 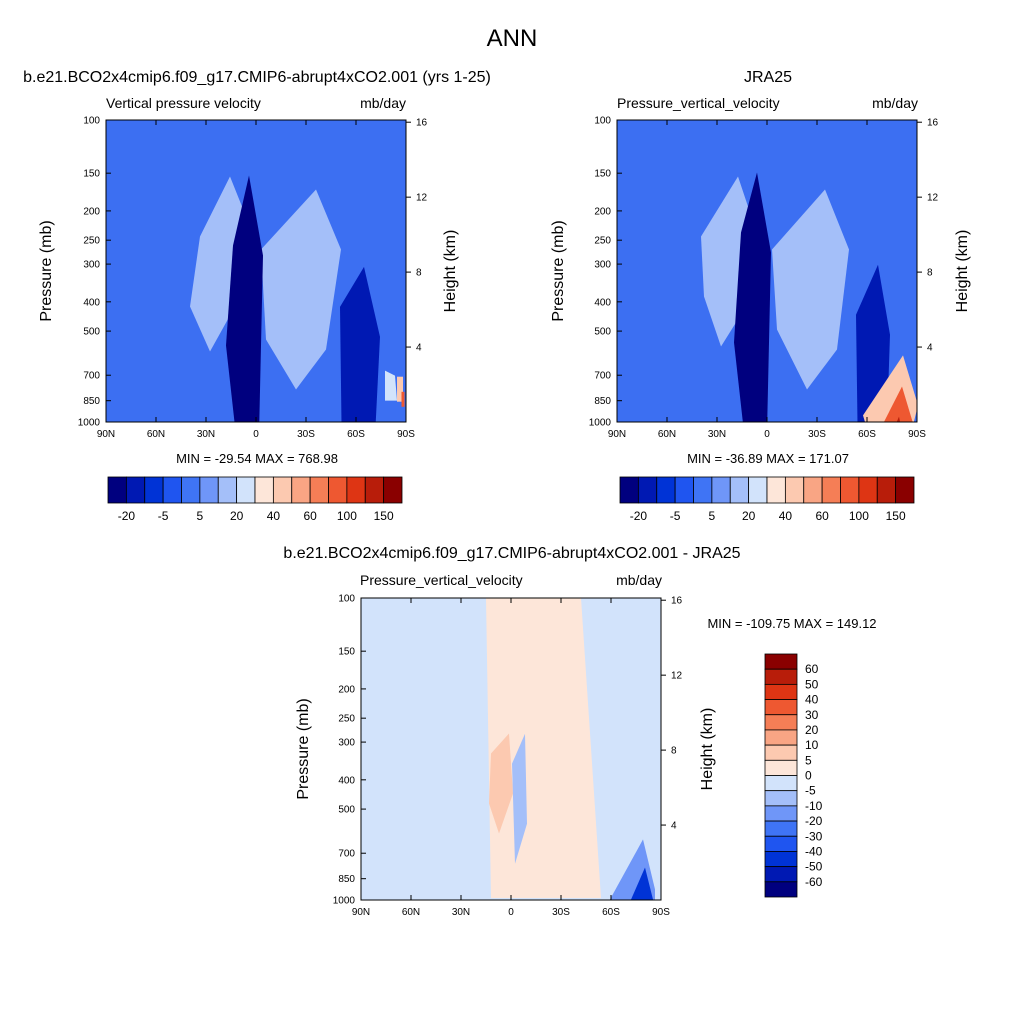 I want to click on y-tick-label: 700, so click(x=91, y=376).